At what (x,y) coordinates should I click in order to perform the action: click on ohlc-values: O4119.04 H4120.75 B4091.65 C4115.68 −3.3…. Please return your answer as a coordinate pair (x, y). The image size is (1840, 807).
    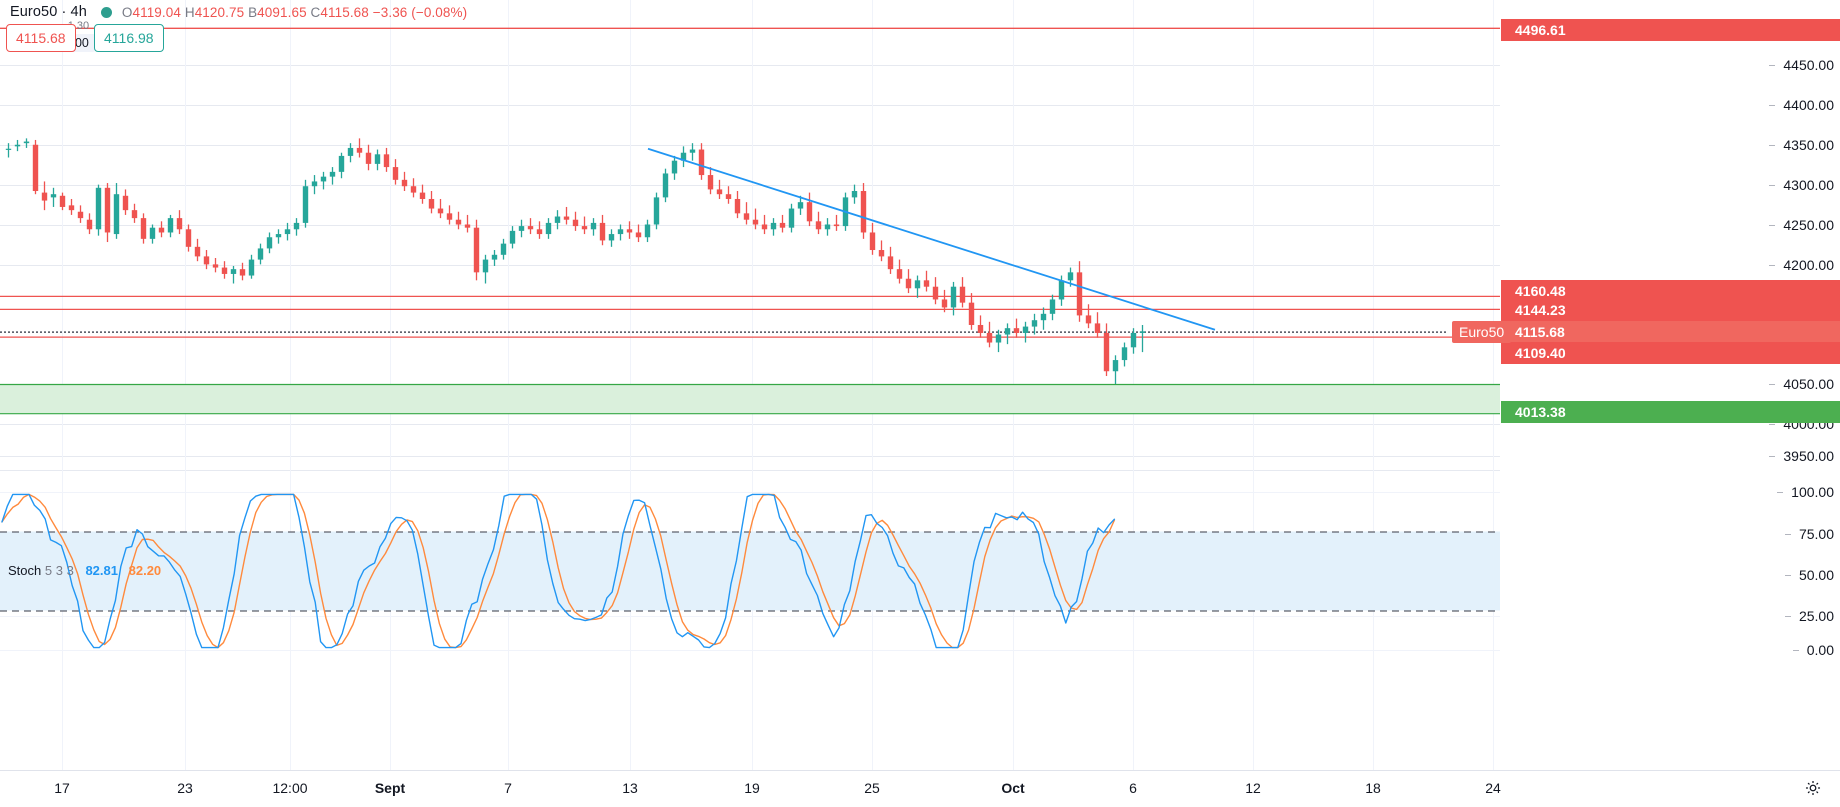
    Looking at the image, I should click on (294, 12).